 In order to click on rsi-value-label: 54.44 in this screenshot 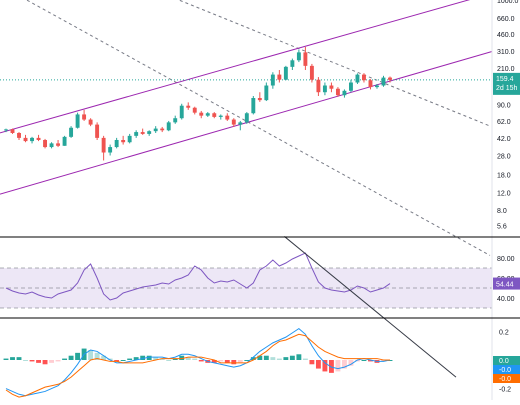, I will do `click(505, 285)`.